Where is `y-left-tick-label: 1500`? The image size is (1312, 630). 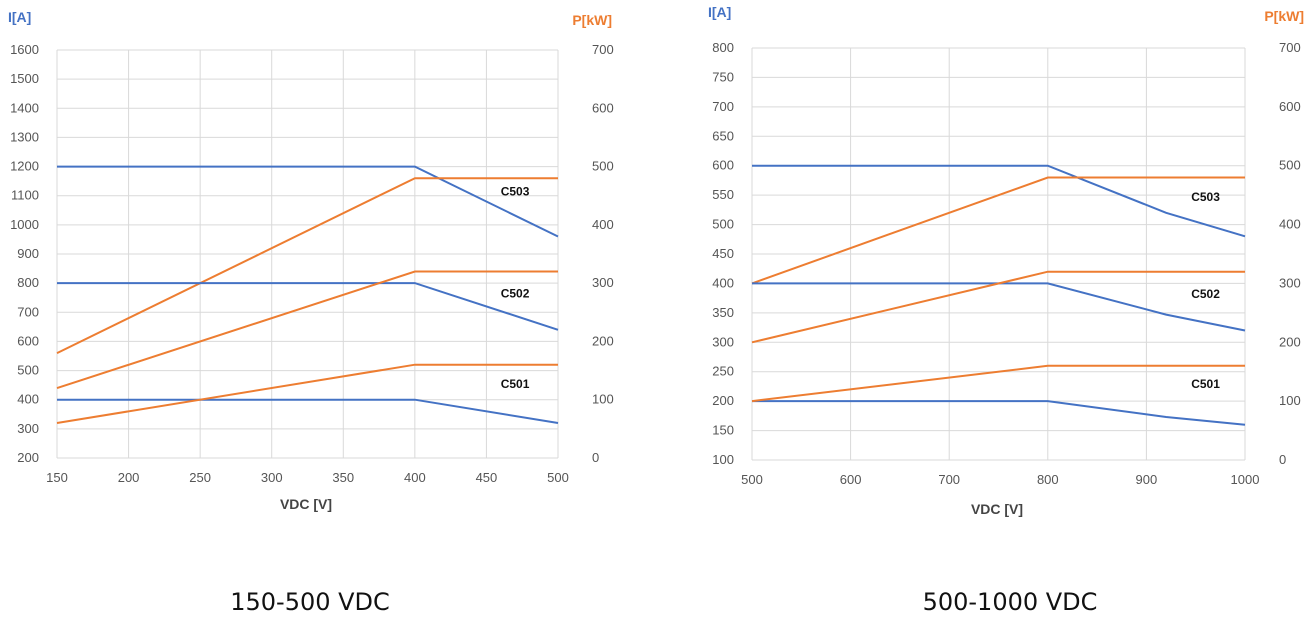 y-left-tick-label: 1500 is located at coordinates (24, 78).